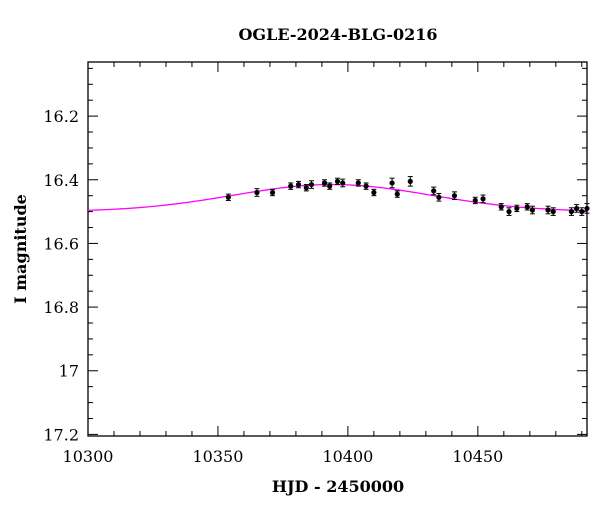 The height and width of the screenshot is (512, 600). Describe the element at coordinates (88, 456) in the screenshot. I see `x-tick-label: 10300` at that location.